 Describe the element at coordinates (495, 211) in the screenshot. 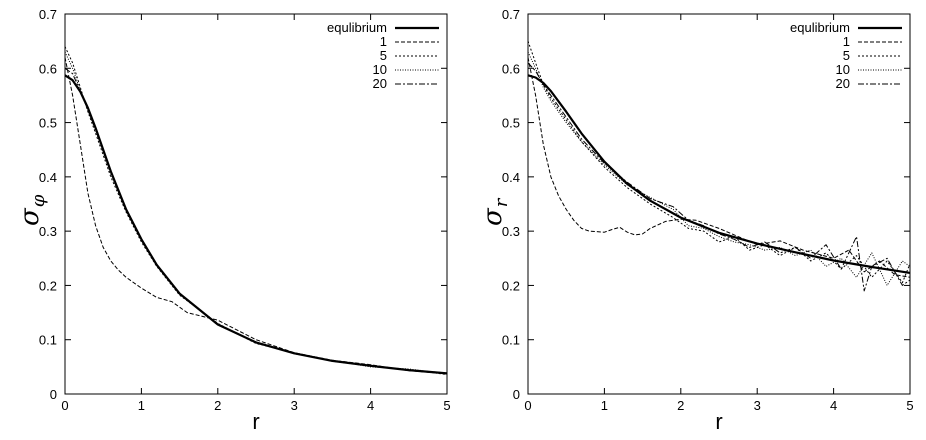

I see `y-axis-label: σr` at that location.